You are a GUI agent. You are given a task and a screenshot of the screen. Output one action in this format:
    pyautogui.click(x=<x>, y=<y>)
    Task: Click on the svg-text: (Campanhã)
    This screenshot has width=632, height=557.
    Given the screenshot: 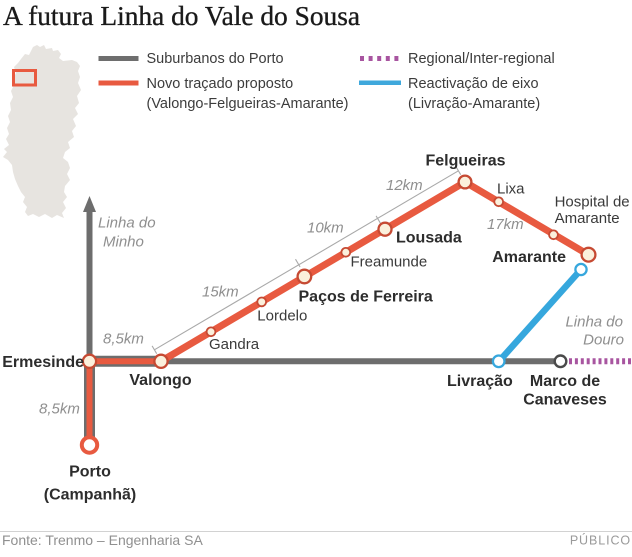 What is the action you would take?
    pyautogui.click(x=90, y=495)
    